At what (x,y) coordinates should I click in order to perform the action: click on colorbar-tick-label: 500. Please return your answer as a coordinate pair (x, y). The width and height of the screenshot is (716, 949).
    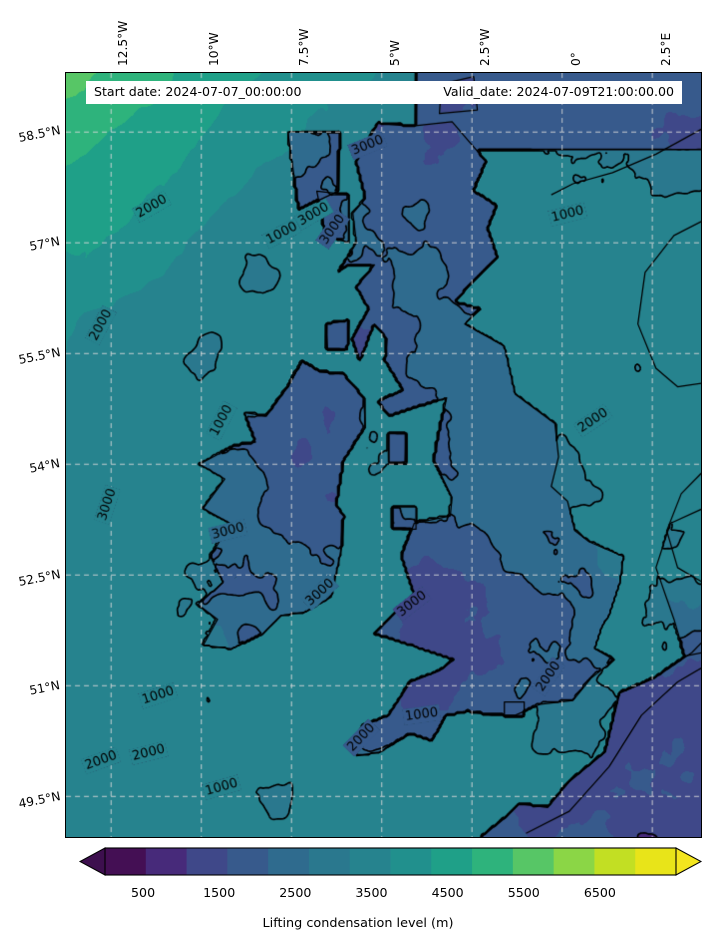
    Looking at the image, I should click on (143, 892).